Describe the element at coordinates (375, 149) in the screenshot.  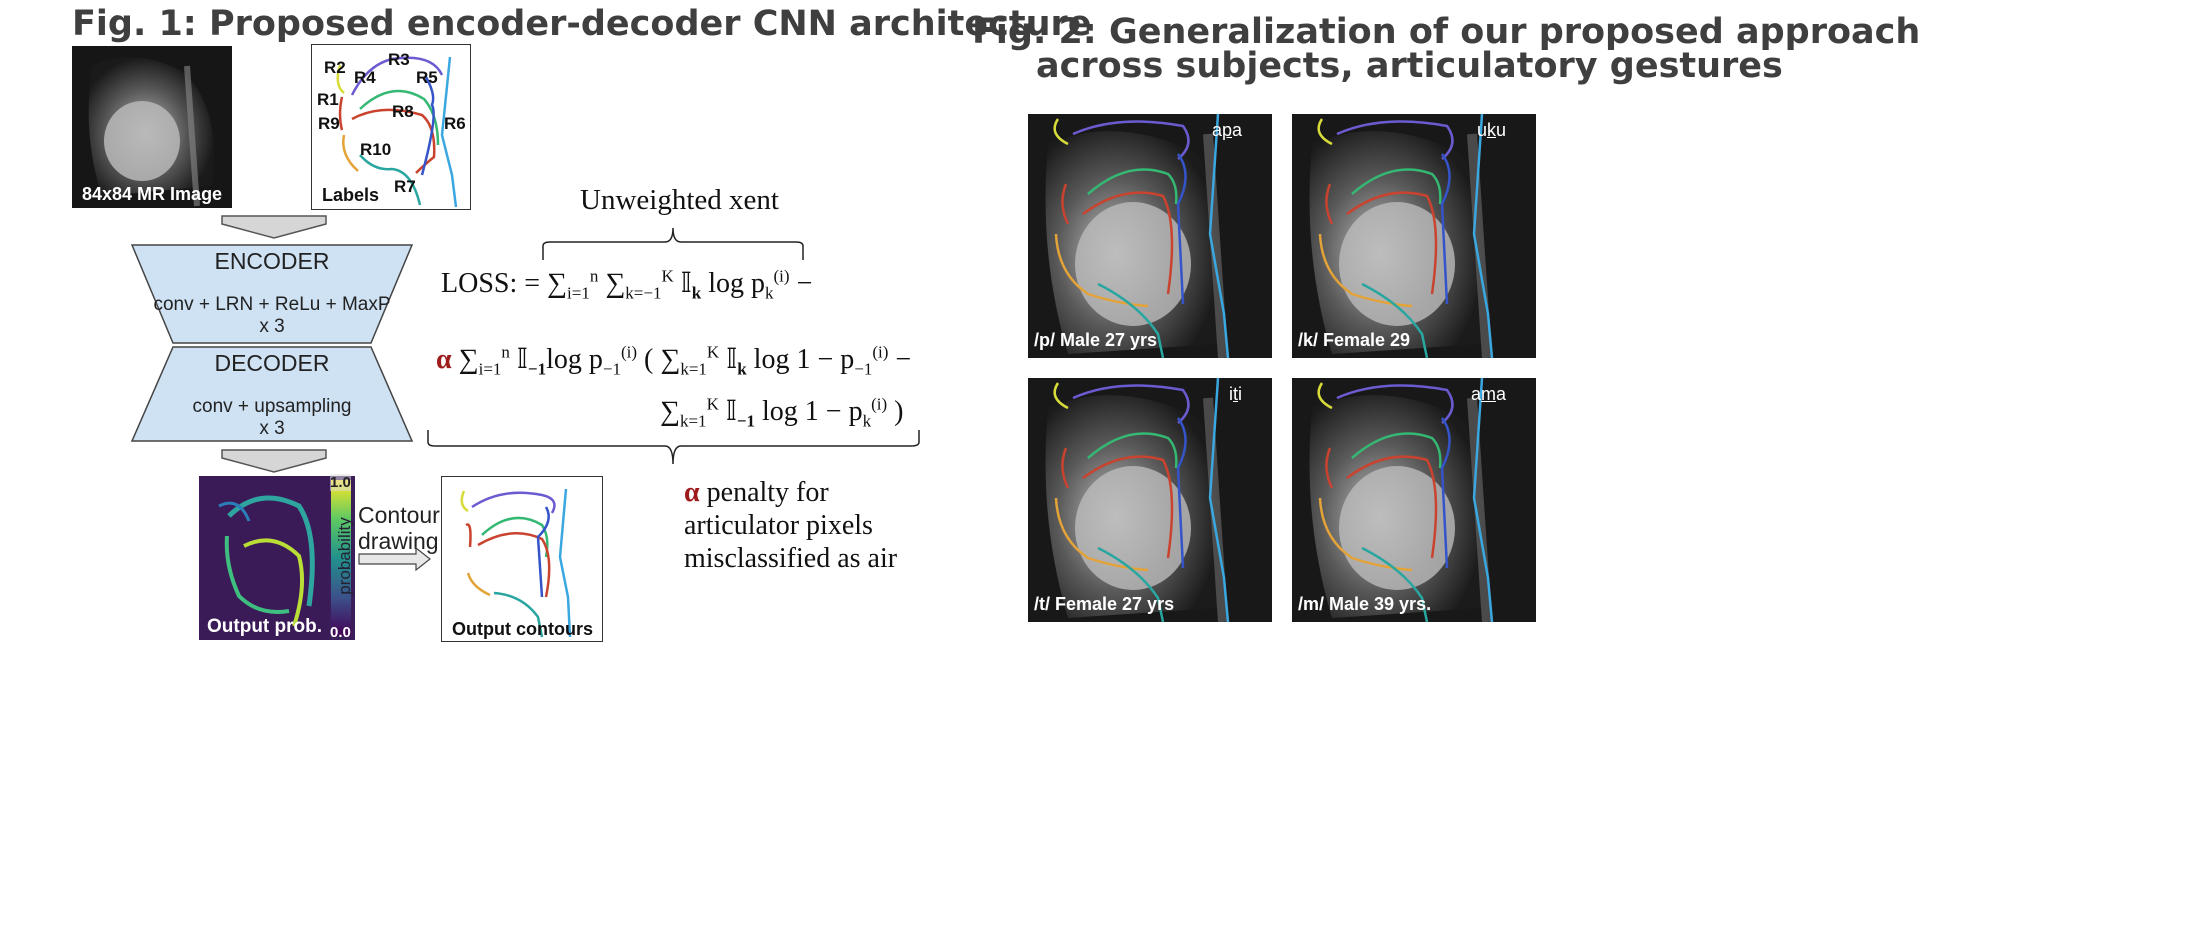
I see `region-label-r10: R10` at that location.